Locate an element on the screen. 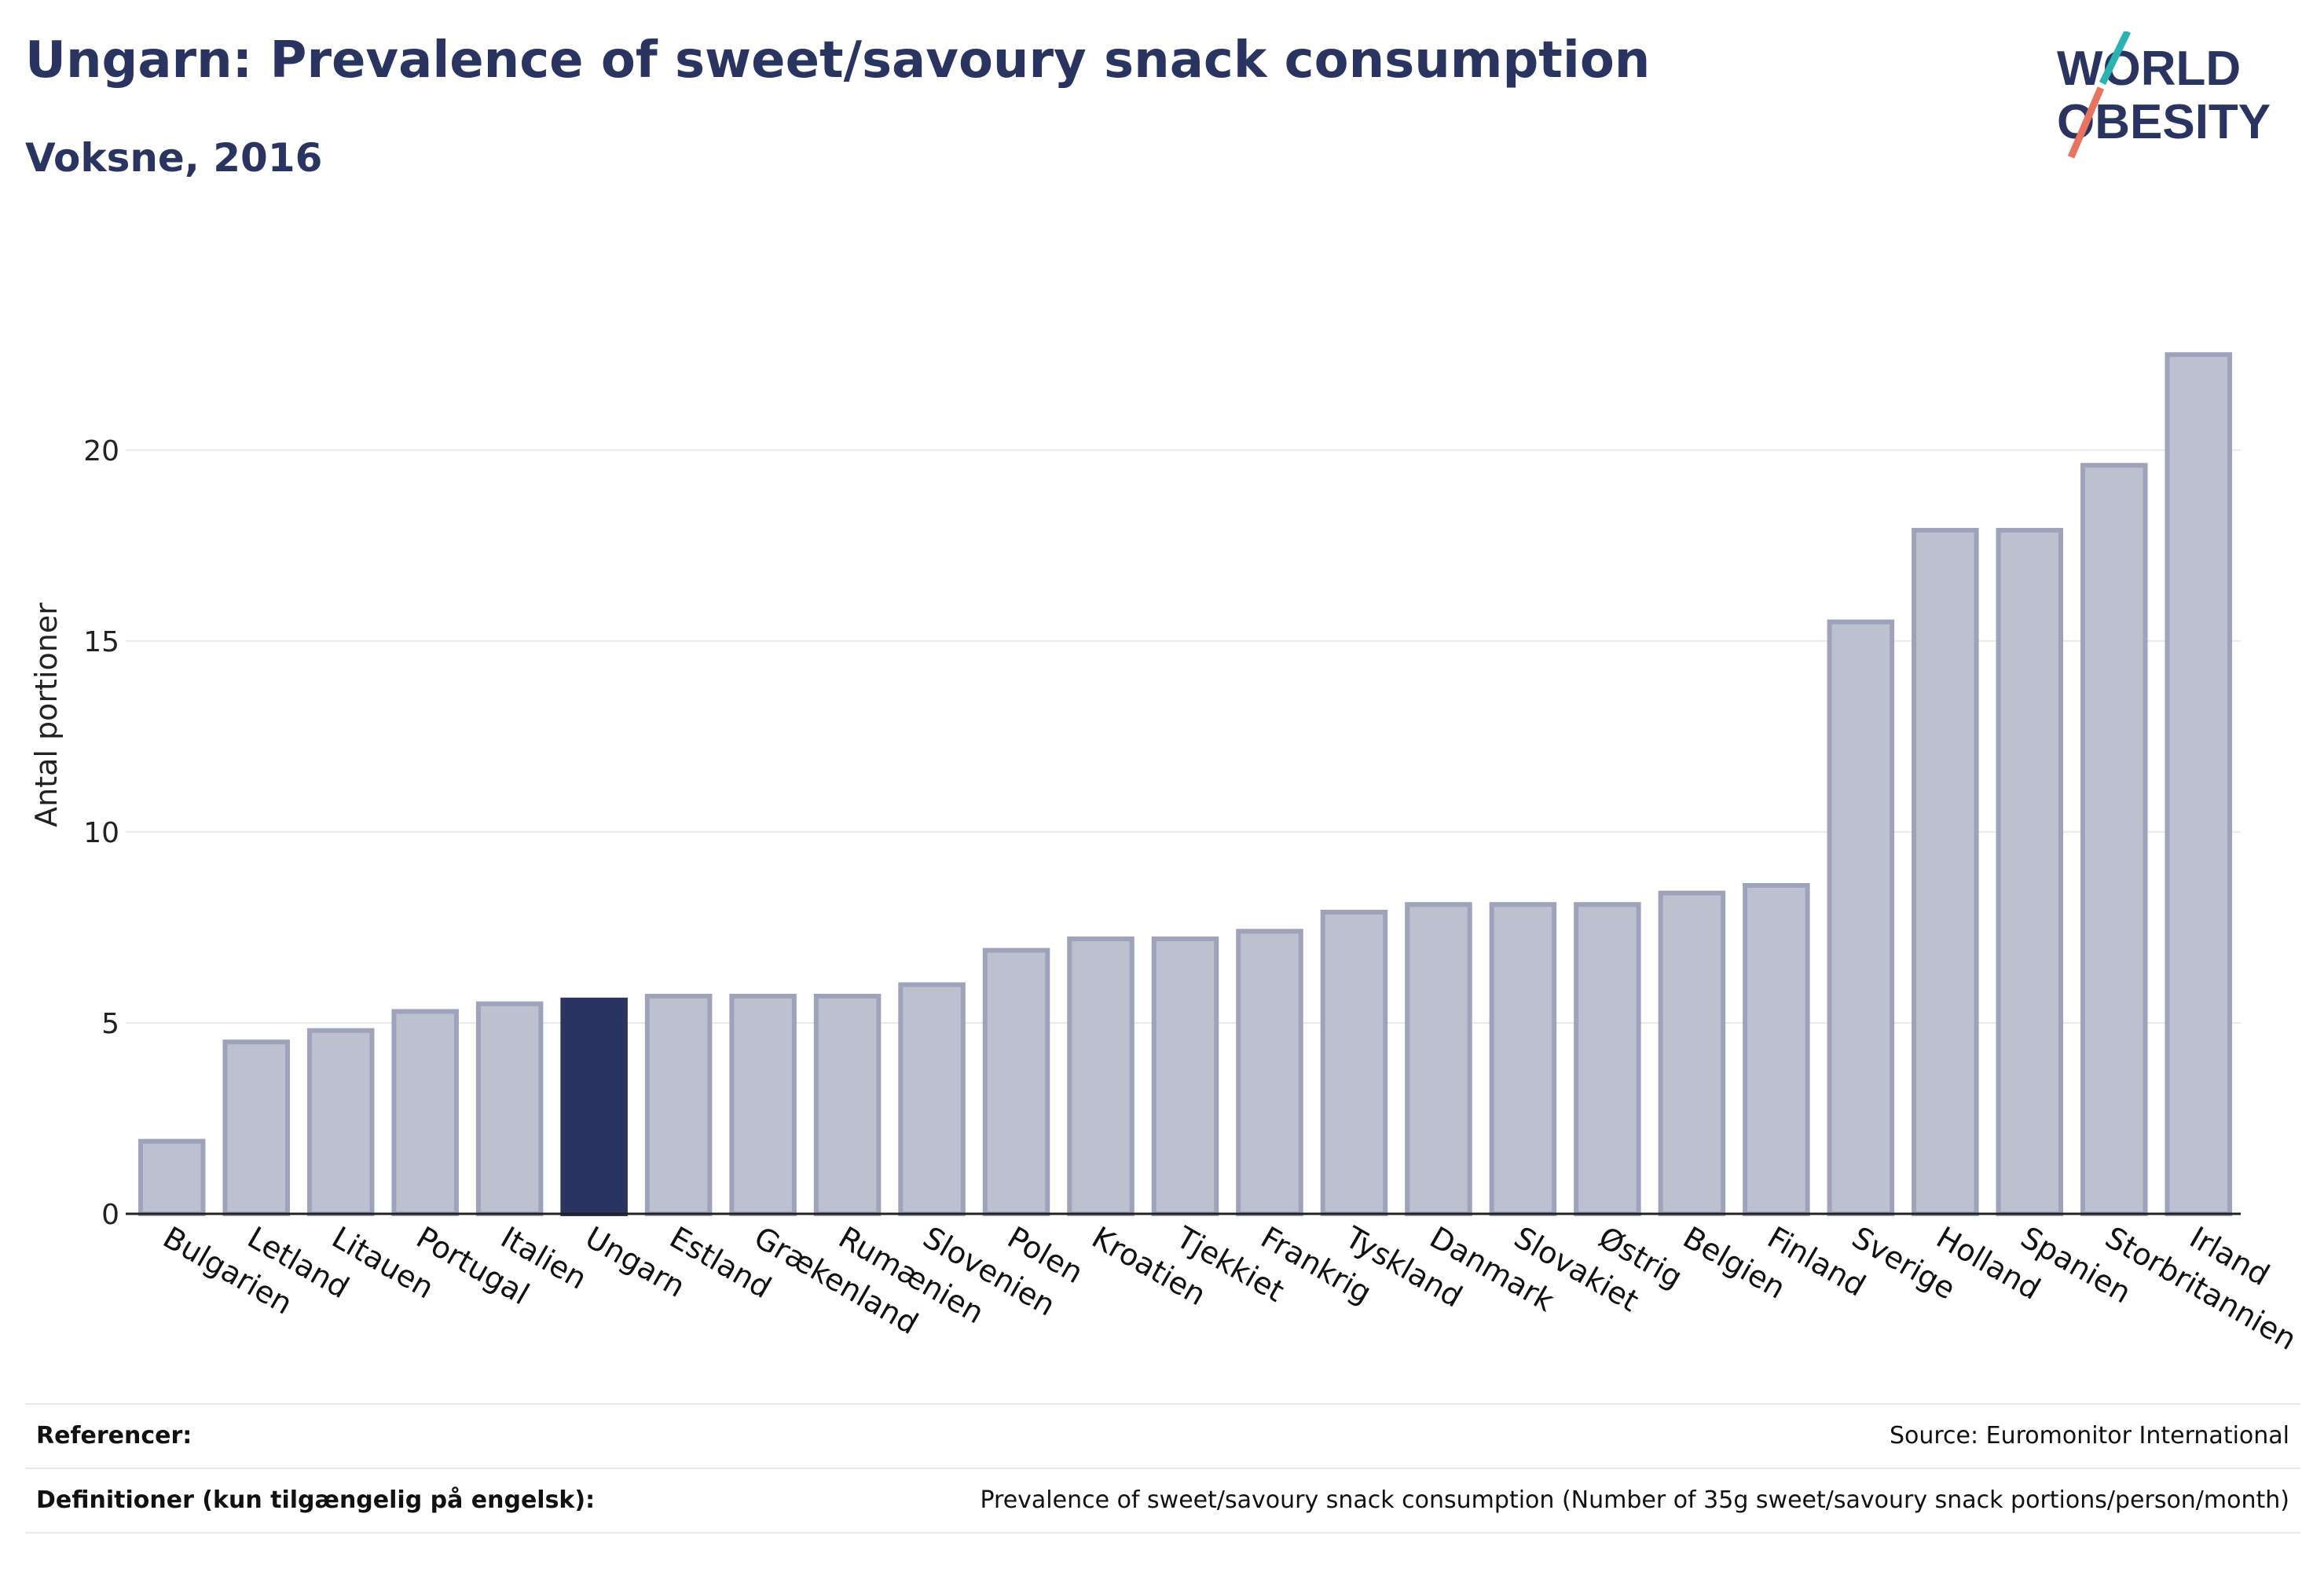 Image resolution: width=2324 pixels, height=1576 pixels. y-tick-label: 15 is located at coordinates (101, 642).